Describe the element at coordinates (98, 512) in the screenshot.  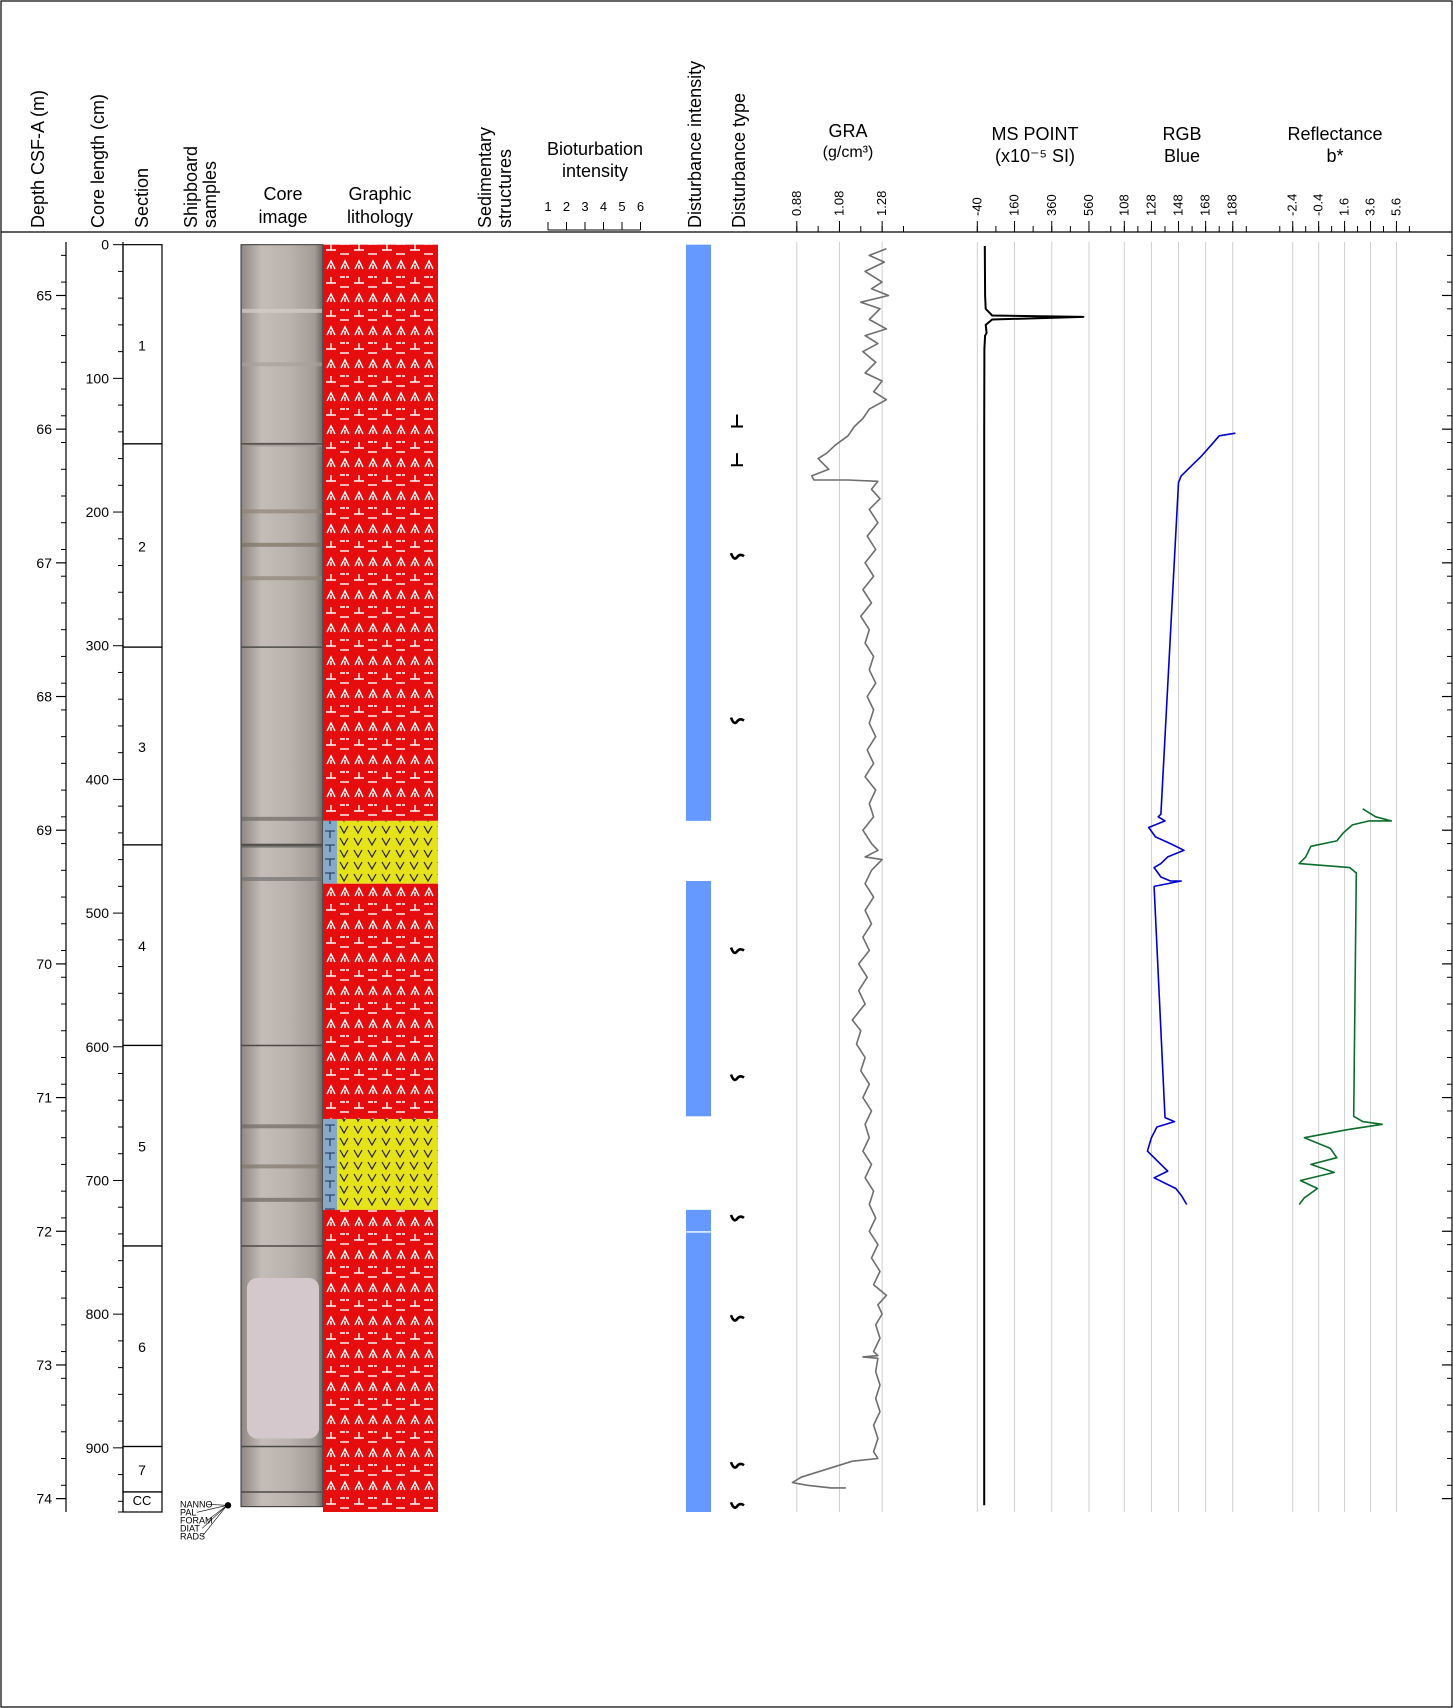
I see `core-length-label: 200` at that location.